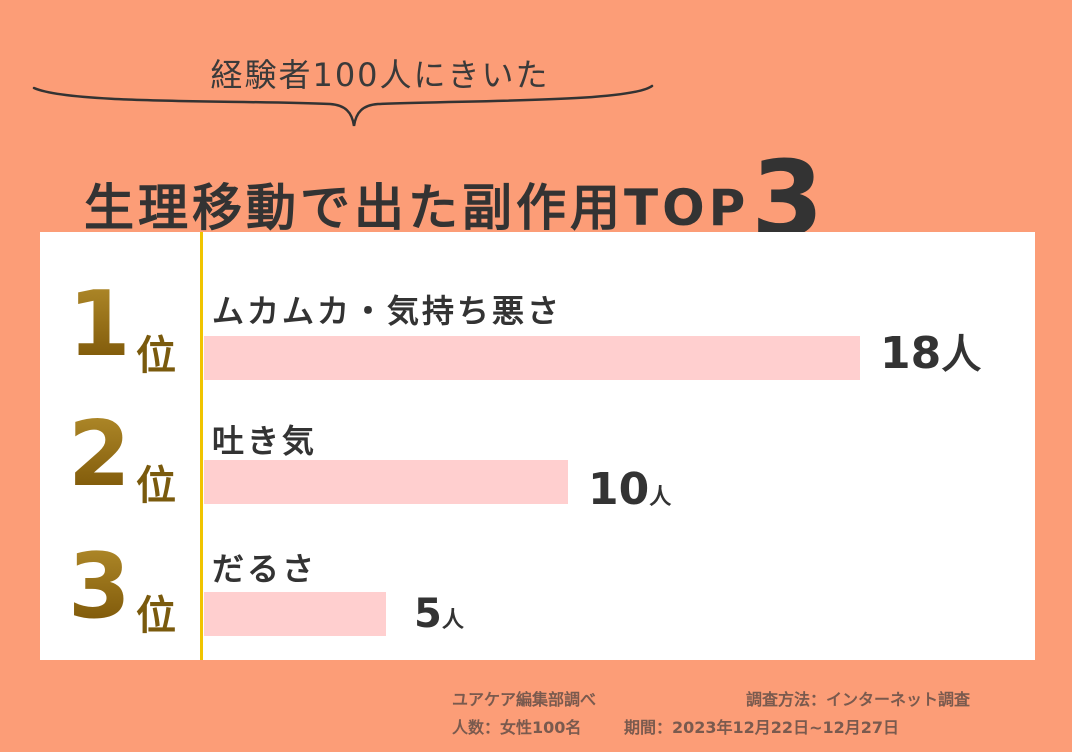 Image resolution: width=1072 pixels, height=752 pixels. I want to click on rank-3-suffix: 位, so click(156, 616).